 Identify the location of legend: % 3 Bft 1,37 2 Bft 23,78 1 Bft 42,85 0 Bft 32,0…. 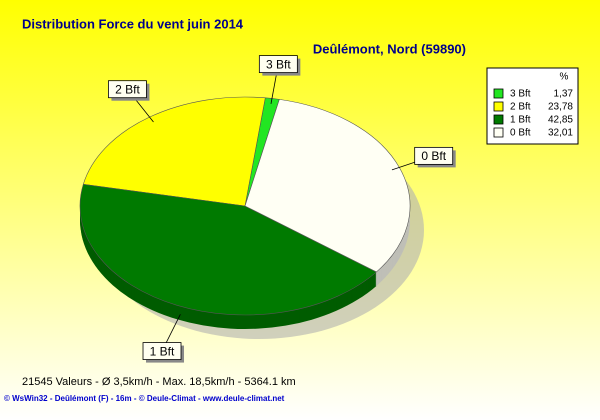
(532, 106).